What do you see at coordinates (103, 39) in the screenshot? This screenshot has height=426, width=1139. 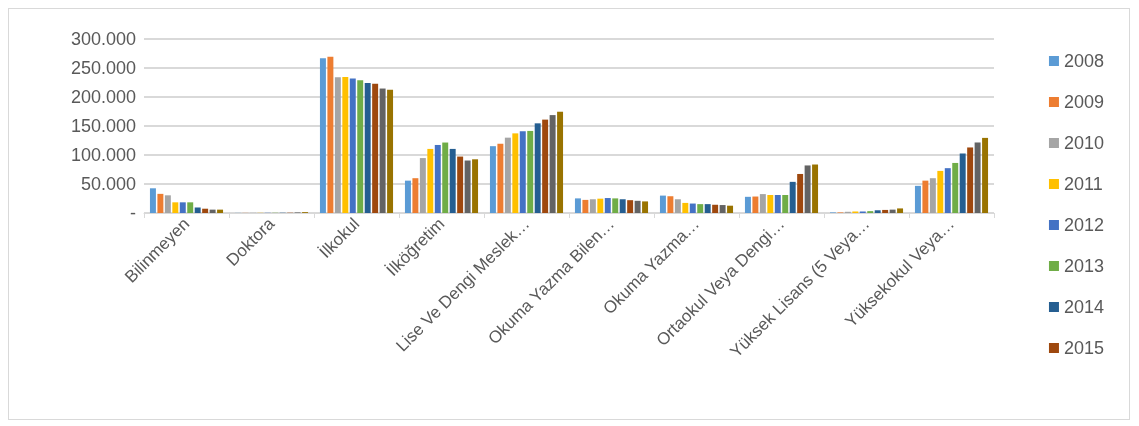 I see `y-tick-label: 300.000` at bounding box center [103, 39].